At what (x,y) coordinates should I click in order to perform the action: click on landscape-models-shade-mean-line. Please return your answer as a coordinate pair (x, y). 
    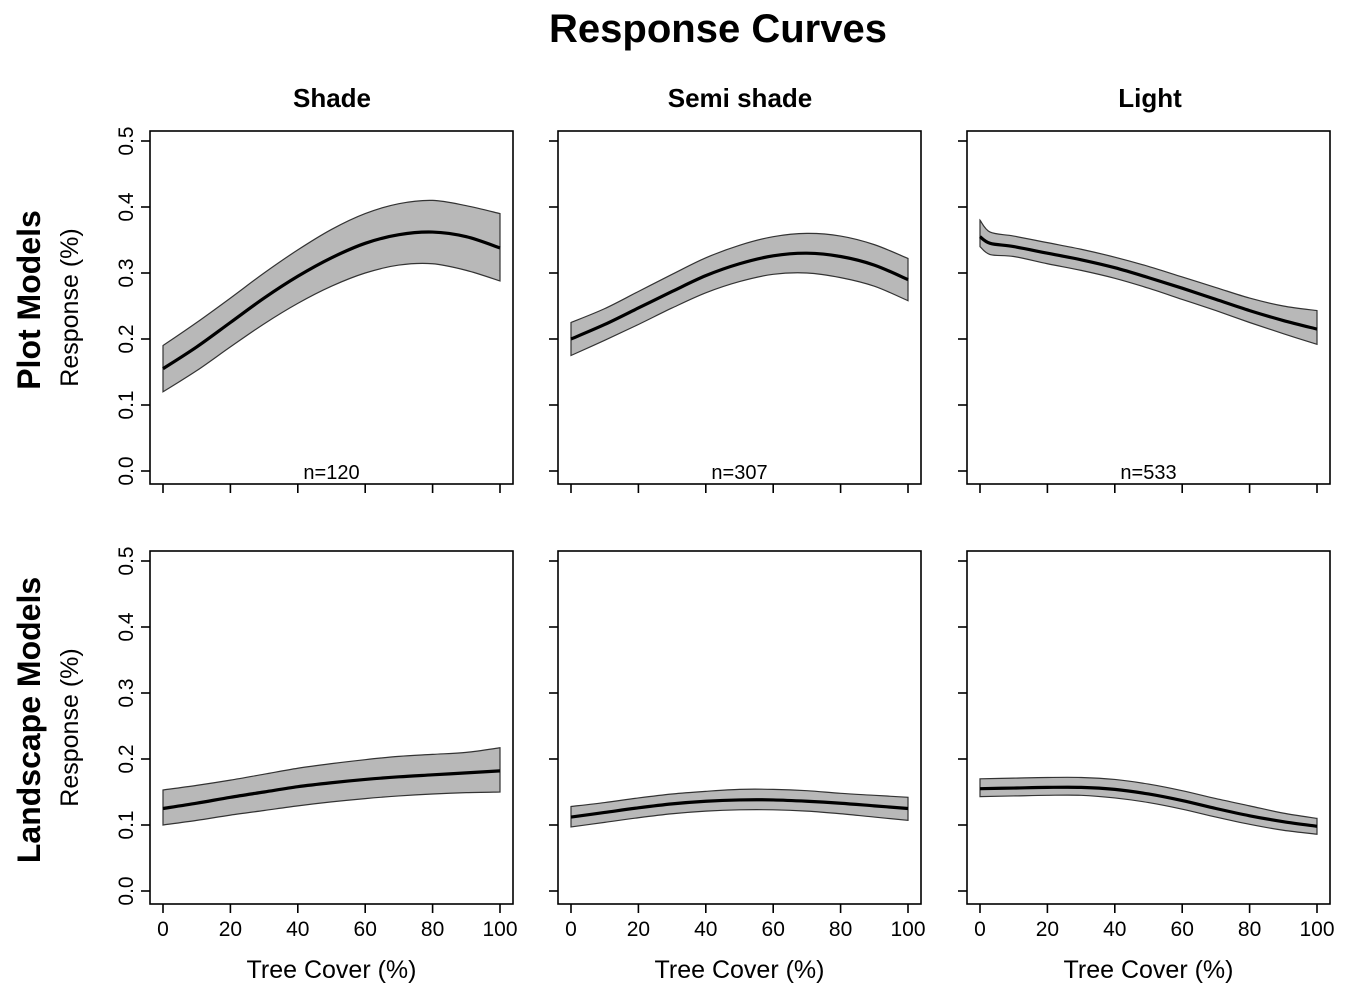
    Looking at the image, I should click on (331, 790).